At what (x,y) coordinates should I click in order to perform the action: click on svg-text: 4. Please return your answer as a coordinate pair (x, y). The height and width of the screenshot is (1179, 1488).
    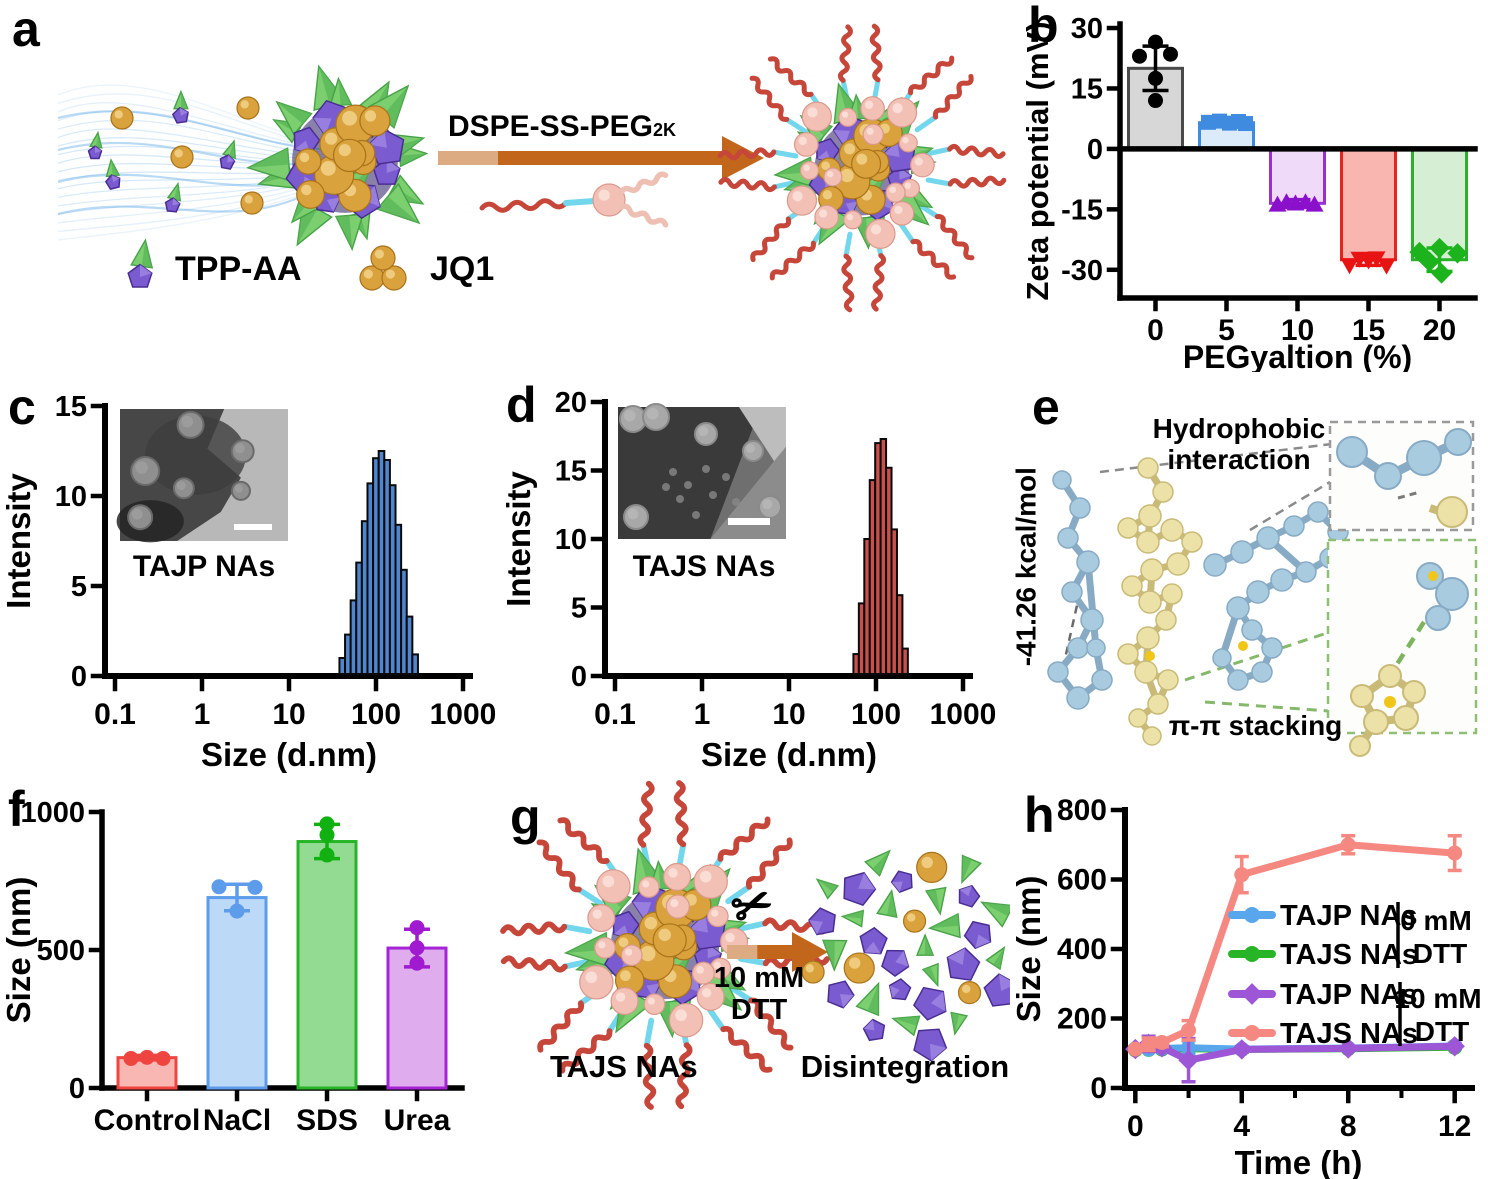
    Looking at the image, I should click on (1241, 1126).